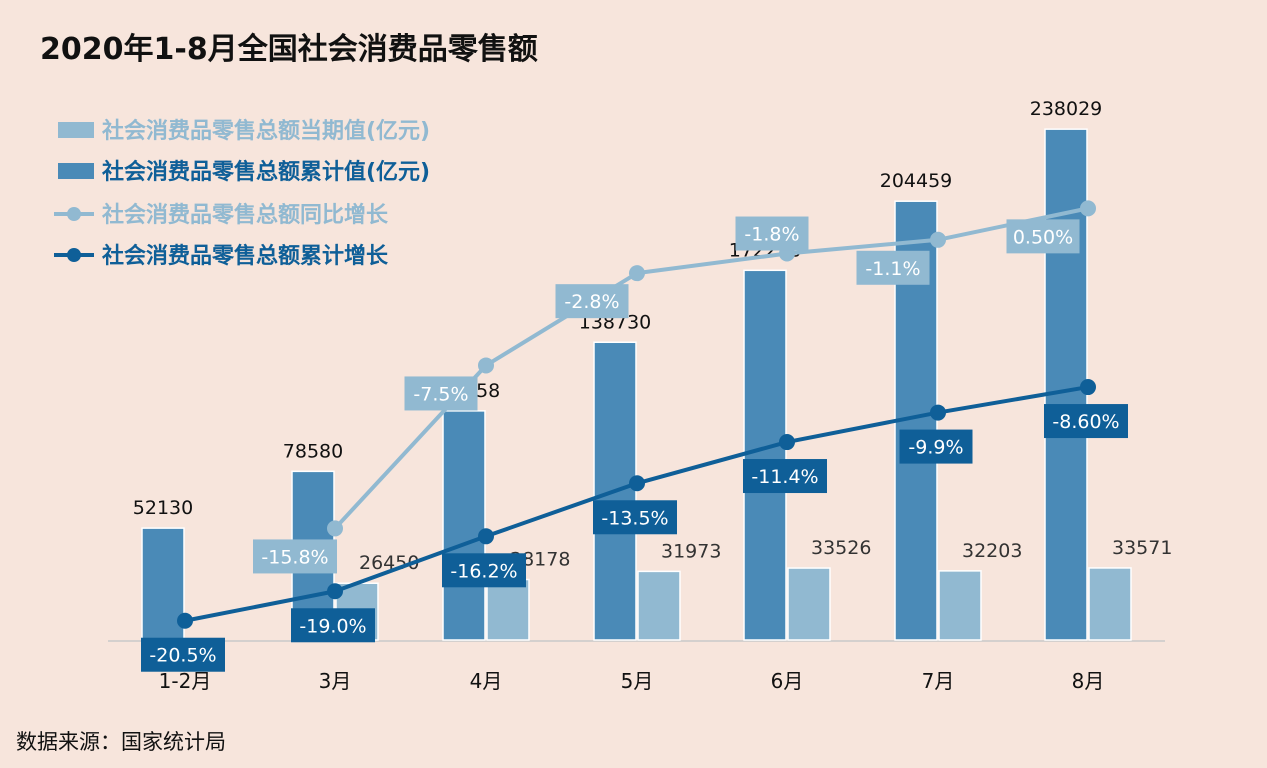  What do you see at coordinates (266, 131) in the screenshot?
I see `legend-label-current: 社会消费品零售总额当期值(亿元)` at bounding box center [266, 131].